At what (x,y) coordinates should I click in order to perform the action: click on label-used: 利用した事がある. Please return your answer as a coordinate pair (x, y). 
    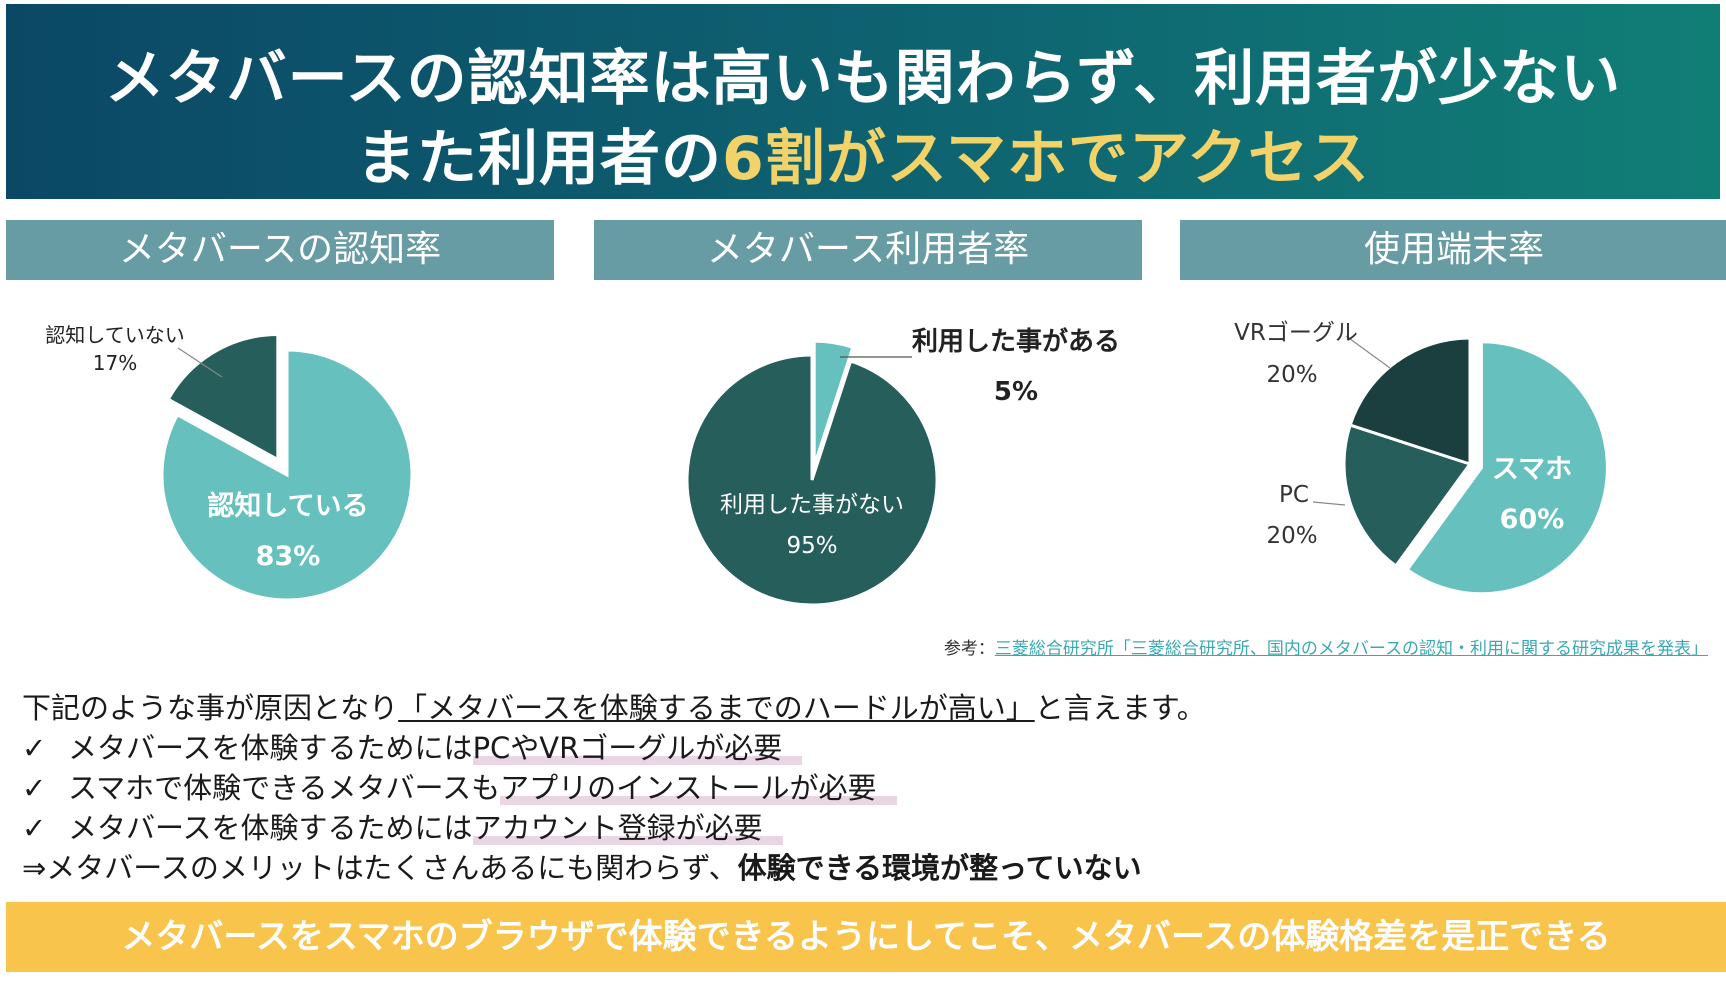
    Looking at the image, I should click on (1016, 341).